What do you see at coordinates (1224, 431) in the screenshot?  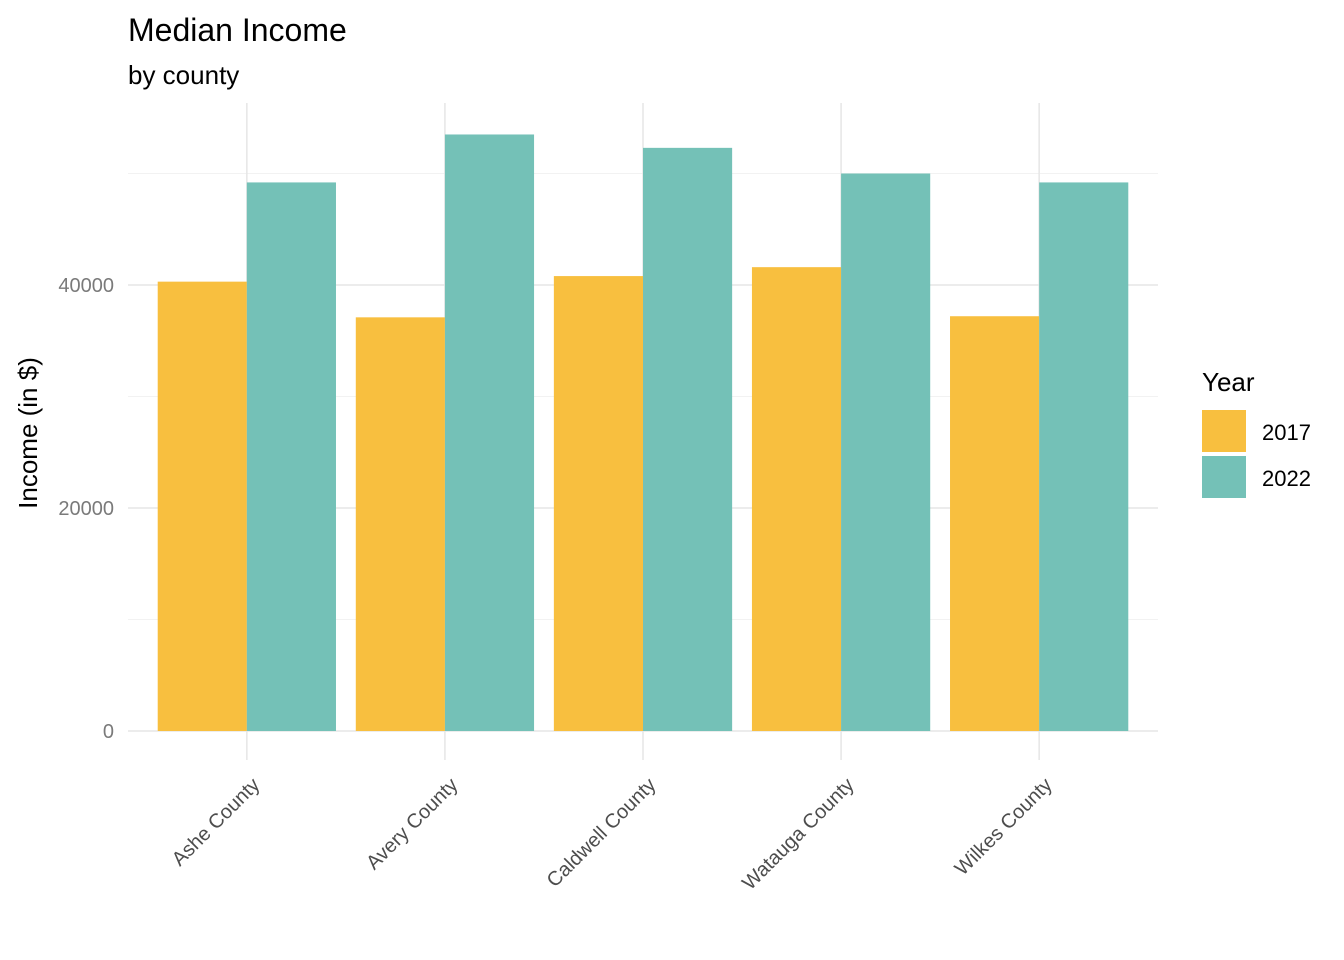 I see `legend-swatch-2017` at bounding box center [1224, 431].